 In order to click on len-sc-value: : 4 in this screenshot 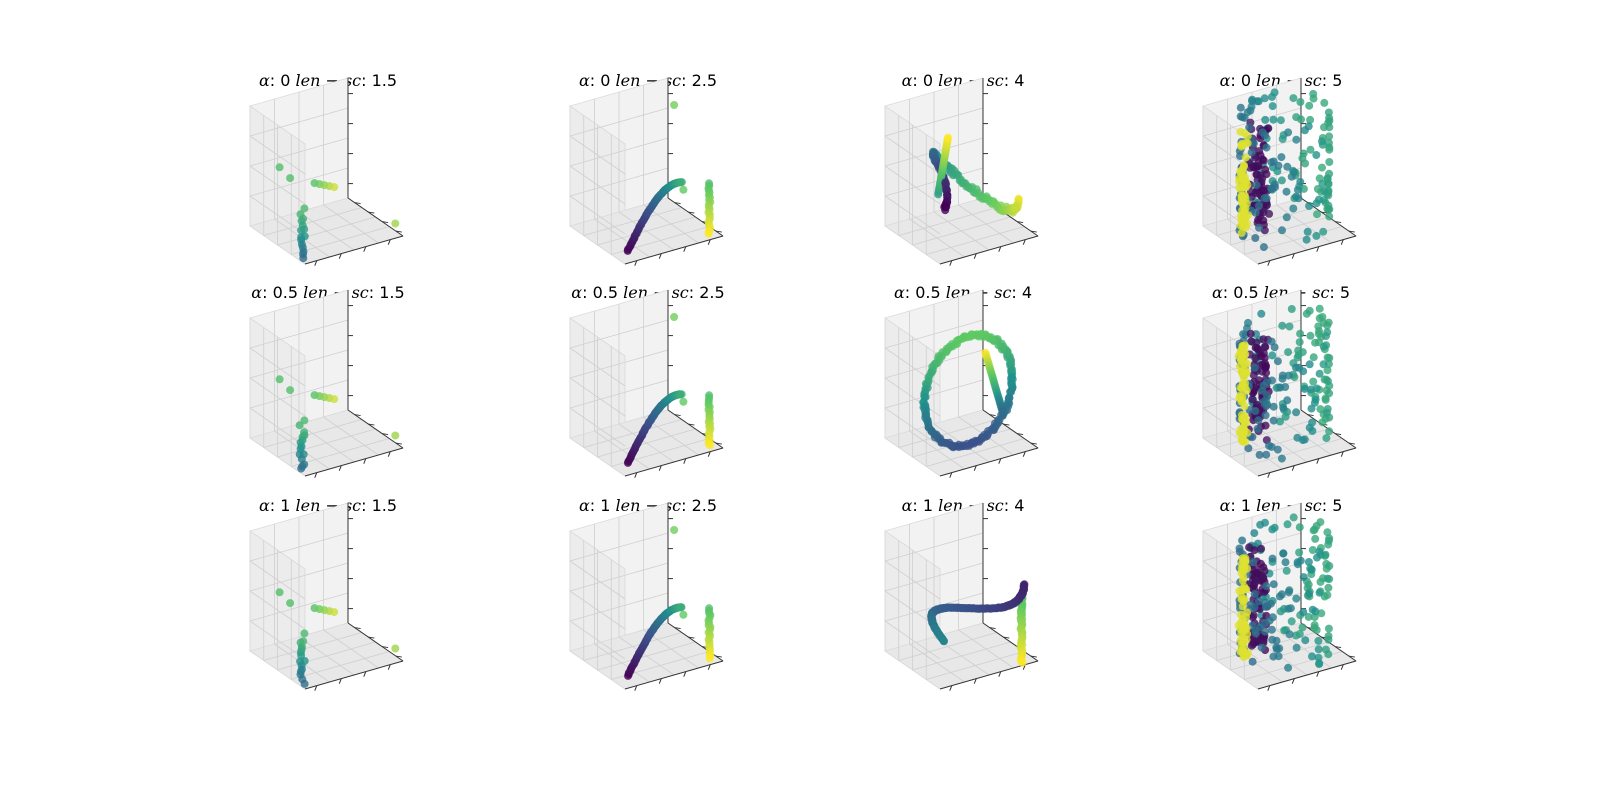, I will do `click(1021, 292)`.